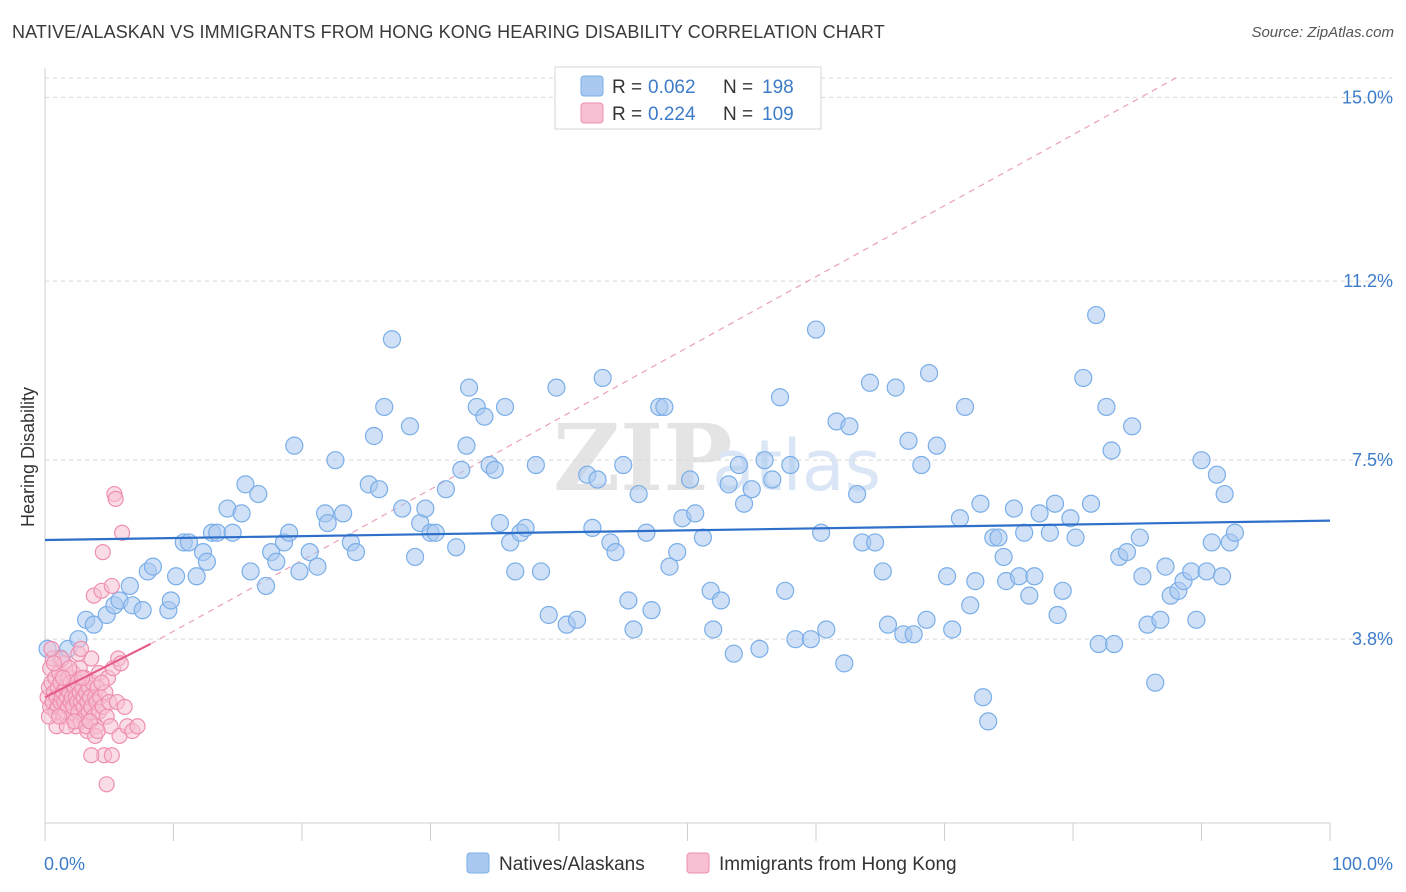 Image resolution: width=1406 pixels, height=892 pixels. I want to click on x-tick-label-0: 0.0%, so click(64, 864).